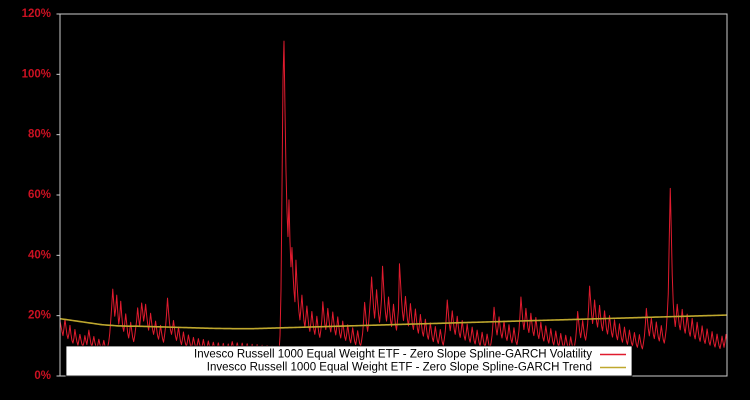  I want to click on y-axis-tick-label: 60%, so click(39, 195).